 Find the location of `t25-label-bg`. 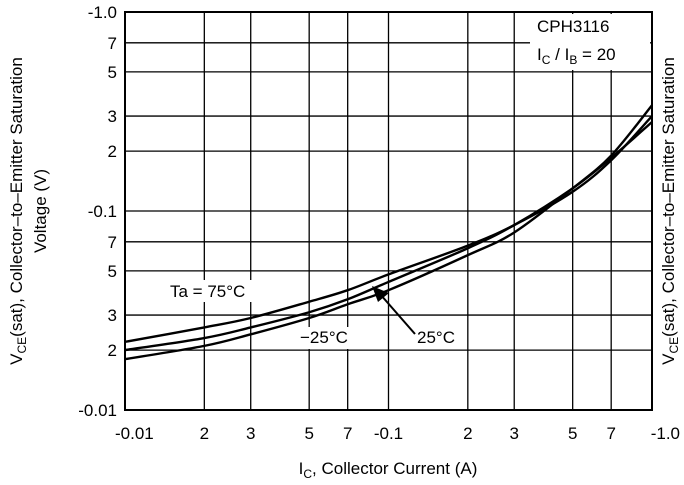

t25-label-bg is located at coordinates (440, 338).